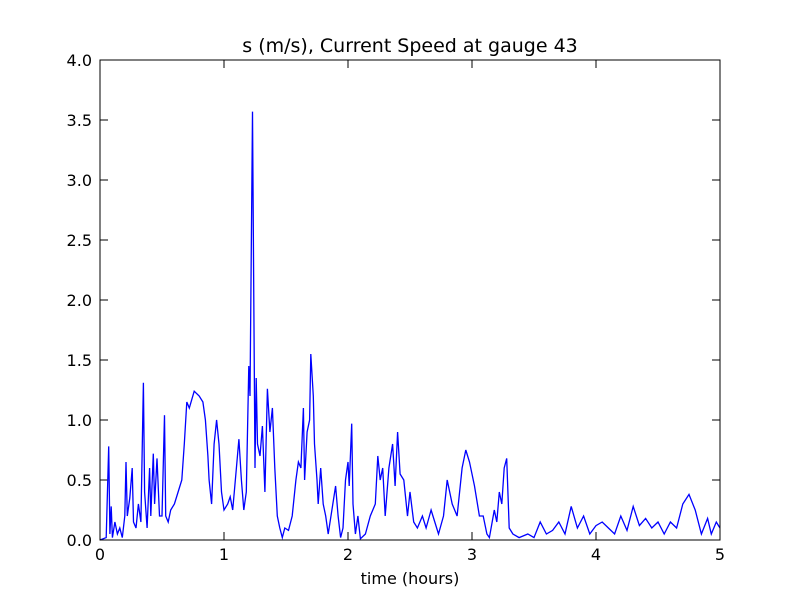 Image resolution: width=800 pixels, height=604 pixels. What do you see at coordinates (472, 554) in the screenshot?
I see `x-tick-label: 3` at bounding box center [472, 554].